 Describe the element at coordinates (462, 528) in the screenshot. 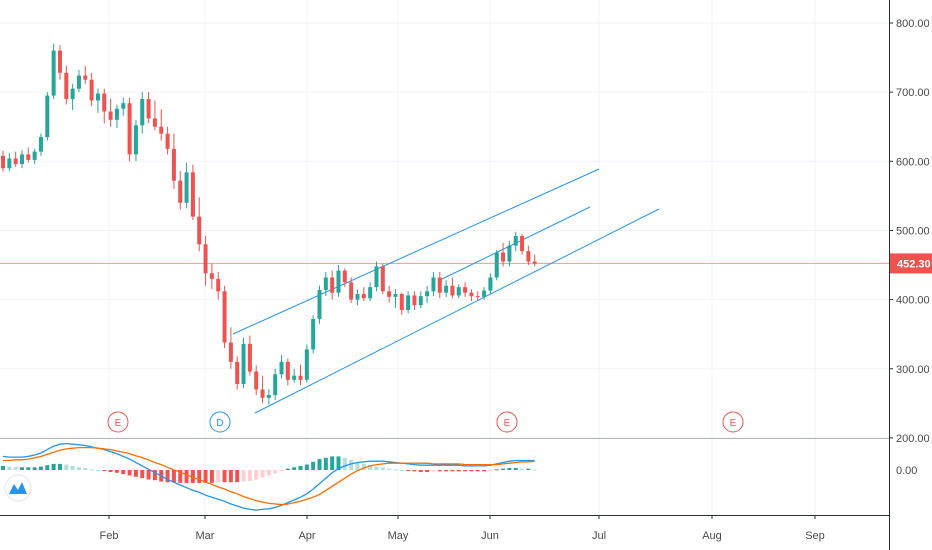

I see `time-axis: Feb Mar Apr May Jun Jul Aug Sep` at that location.